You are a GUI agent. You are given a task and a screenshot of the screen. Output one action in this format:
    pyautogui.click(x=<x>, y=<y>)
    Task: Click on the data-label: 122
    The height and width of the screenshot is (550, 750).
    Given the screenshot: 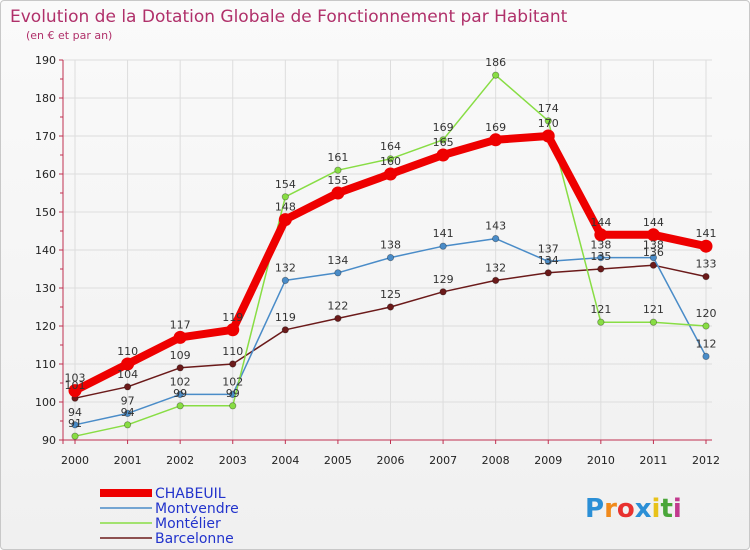 What is the action you would take?
    pyautogui.click(x=337, y=305)
    